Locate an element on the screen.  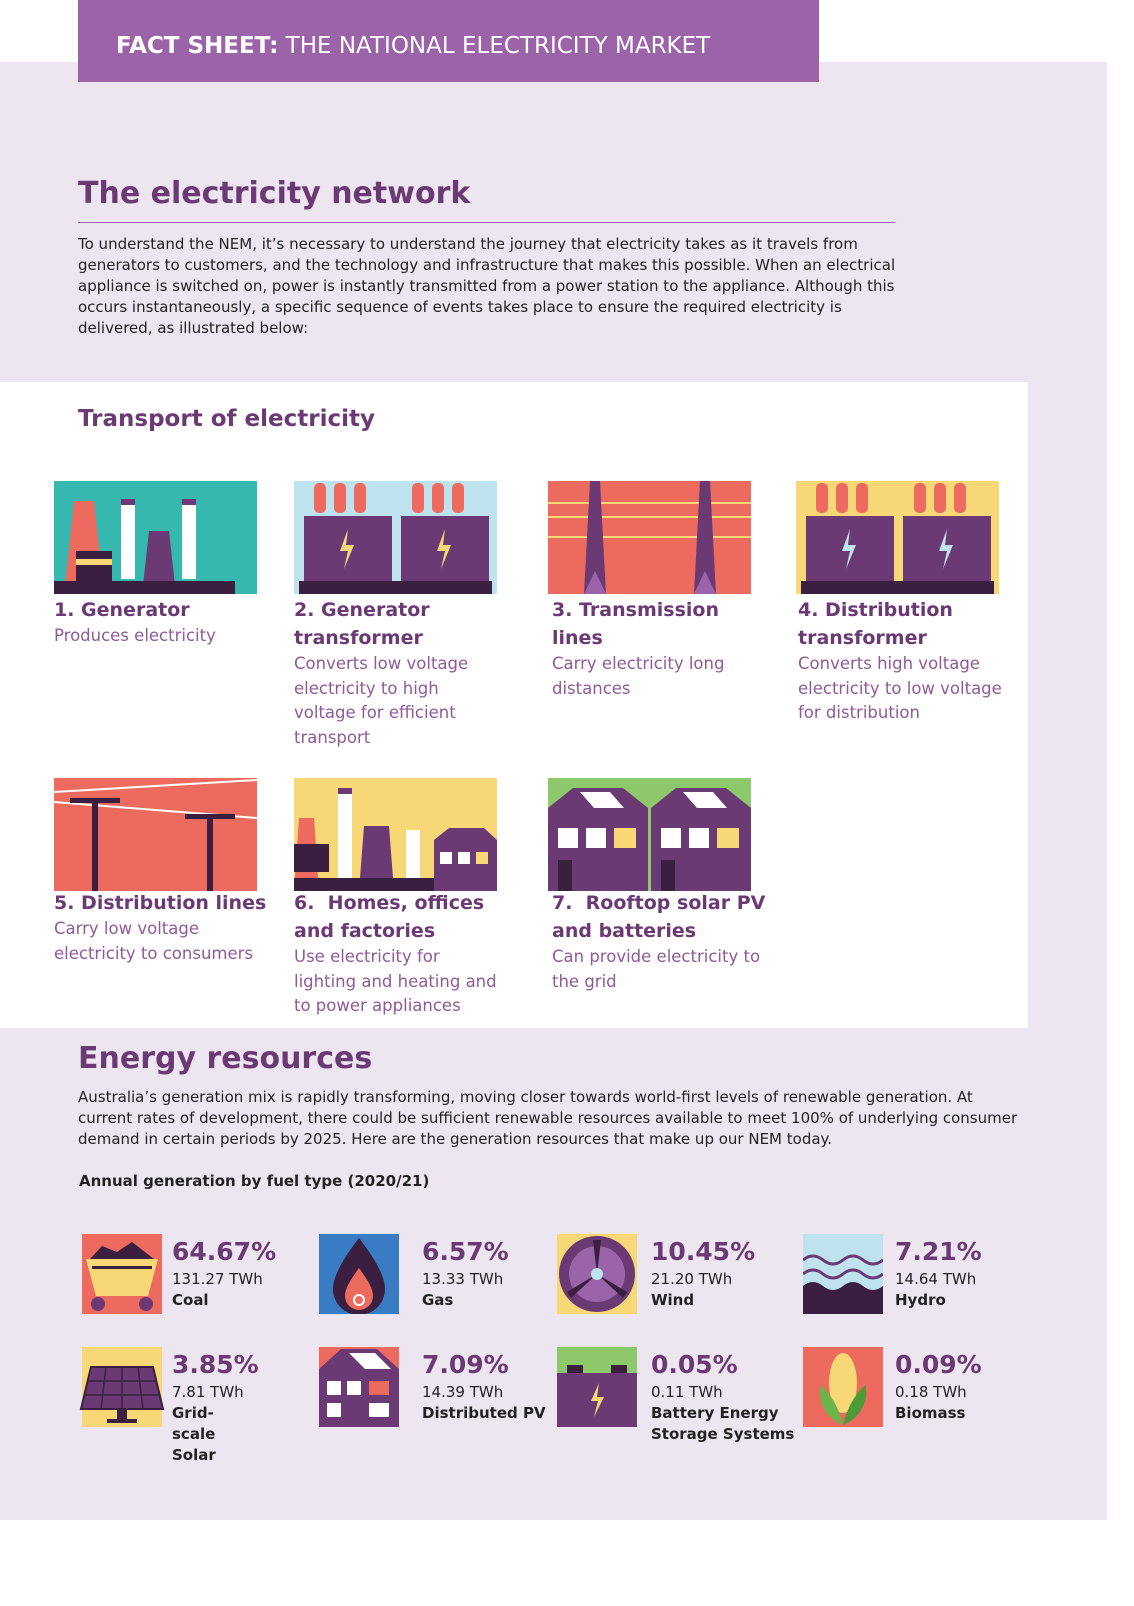
resource-fuel: Battery Energy Storage Systems is located at coordinates (723, 1423).